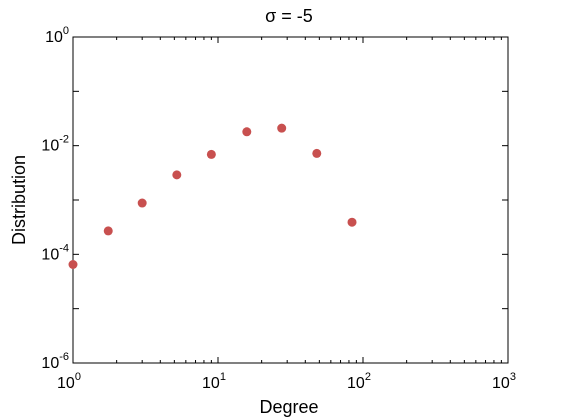  What do you see at coordinates (288, 407) in the screenshot?
I see `x-axis-label: Degree` at bounding box center [288, 407].